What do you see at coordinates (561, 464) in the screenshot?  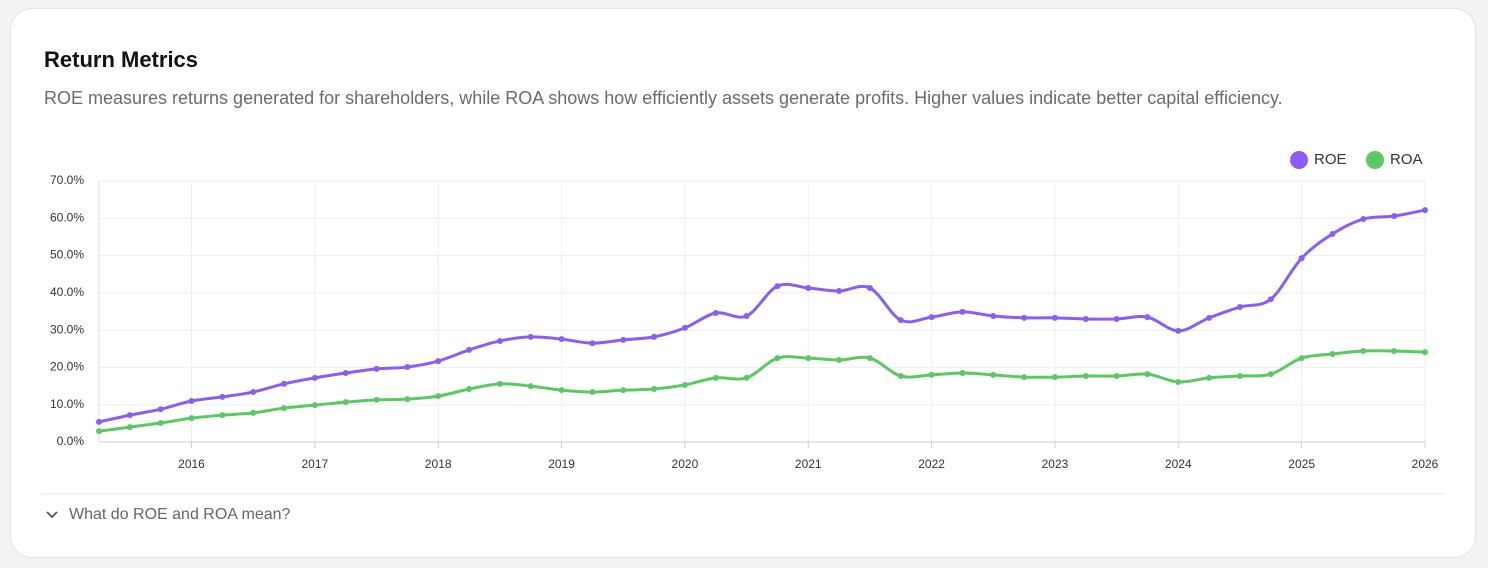 I see `x-tick-label: 2019` at bounding box center [561, 464].